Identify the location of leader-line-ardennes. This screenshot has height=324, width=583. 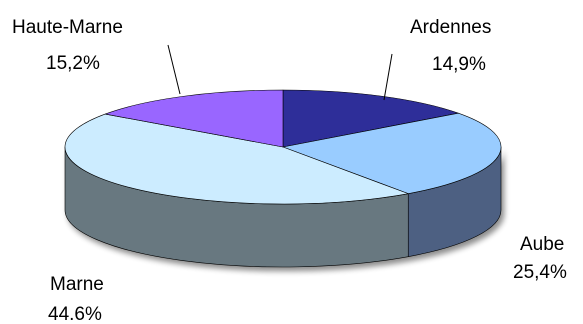
(388, 77).